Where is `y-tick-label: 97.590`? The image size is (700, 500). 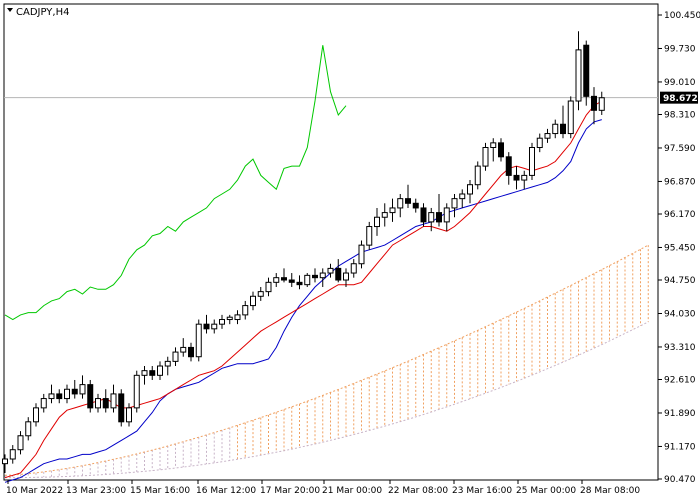
y-tick-label: 97.590 is located at coordinates (680, 149).